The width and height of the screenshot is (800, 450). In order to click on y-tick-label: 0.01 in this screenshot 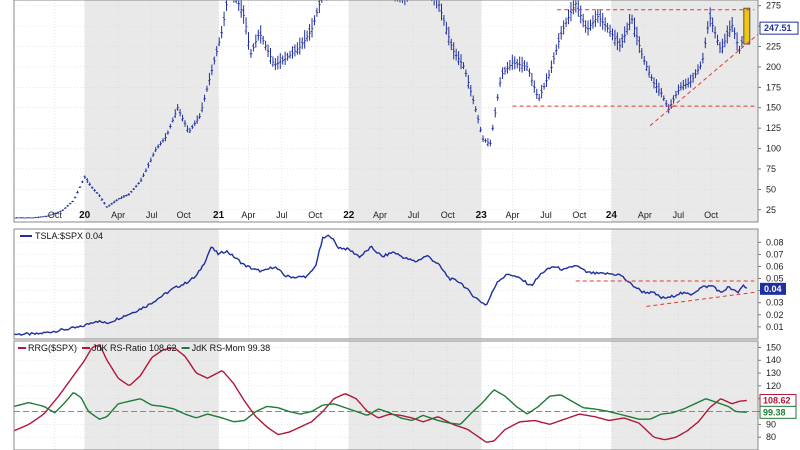, I will do `click(775, 327)`.